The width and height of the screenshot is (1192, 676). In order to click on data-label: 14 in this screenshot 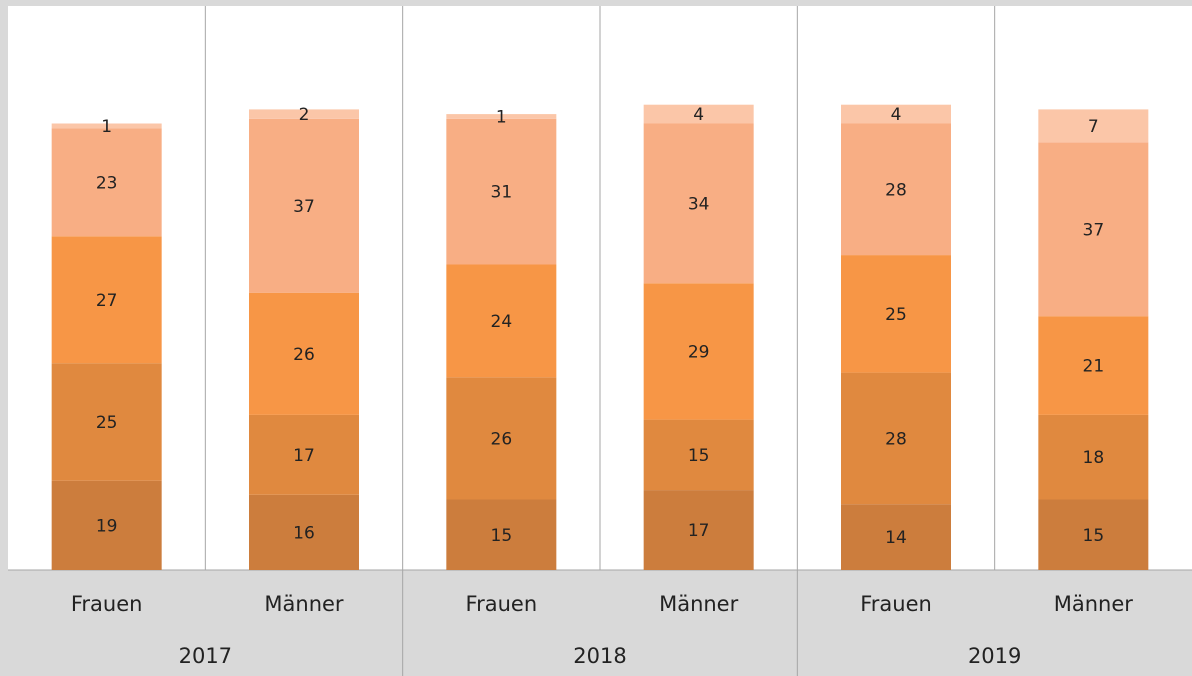, I will do `click(896, 538)`.